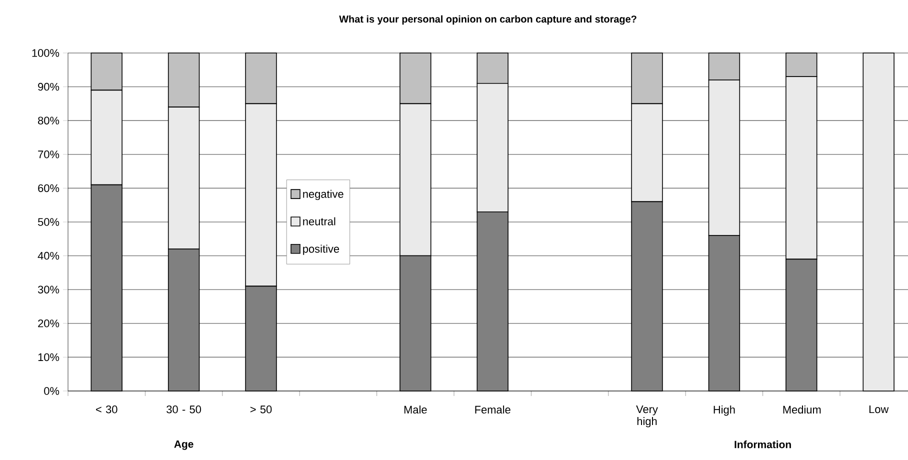 This screenshot has width=908, height=460. Describe the element at coordinates (49, 222) in the screenshot. I see `y-tick-label: 50%` at that location.